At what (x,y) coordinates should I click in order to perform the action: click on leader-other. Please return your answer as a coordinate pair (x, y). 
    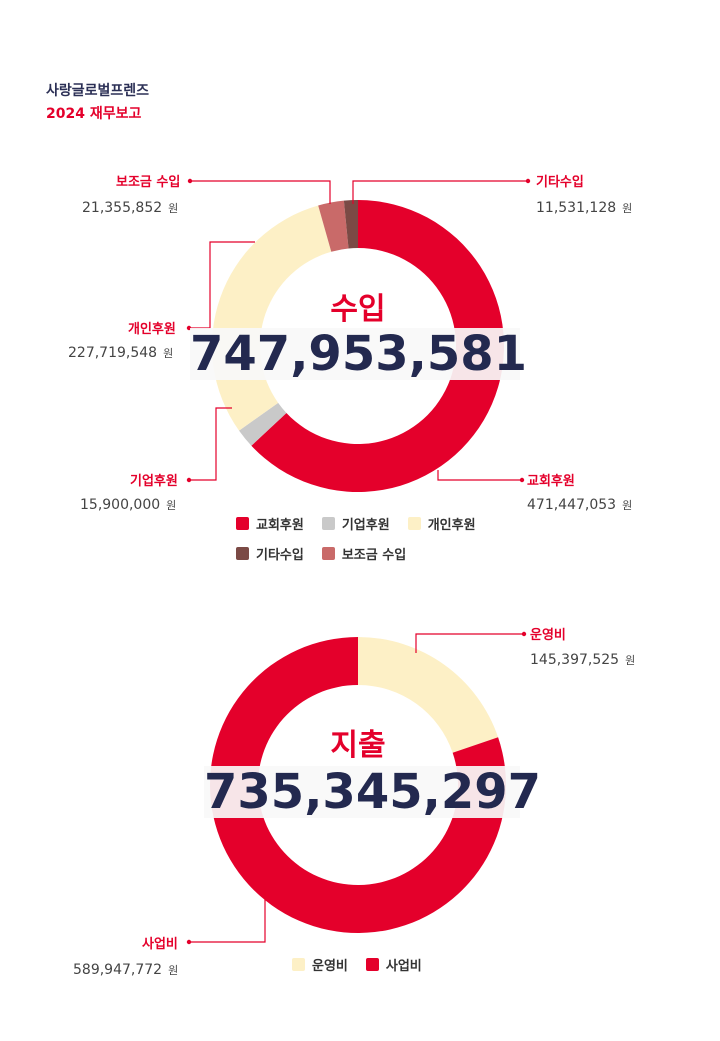
    Looking at the image, I should click on (440, 192).